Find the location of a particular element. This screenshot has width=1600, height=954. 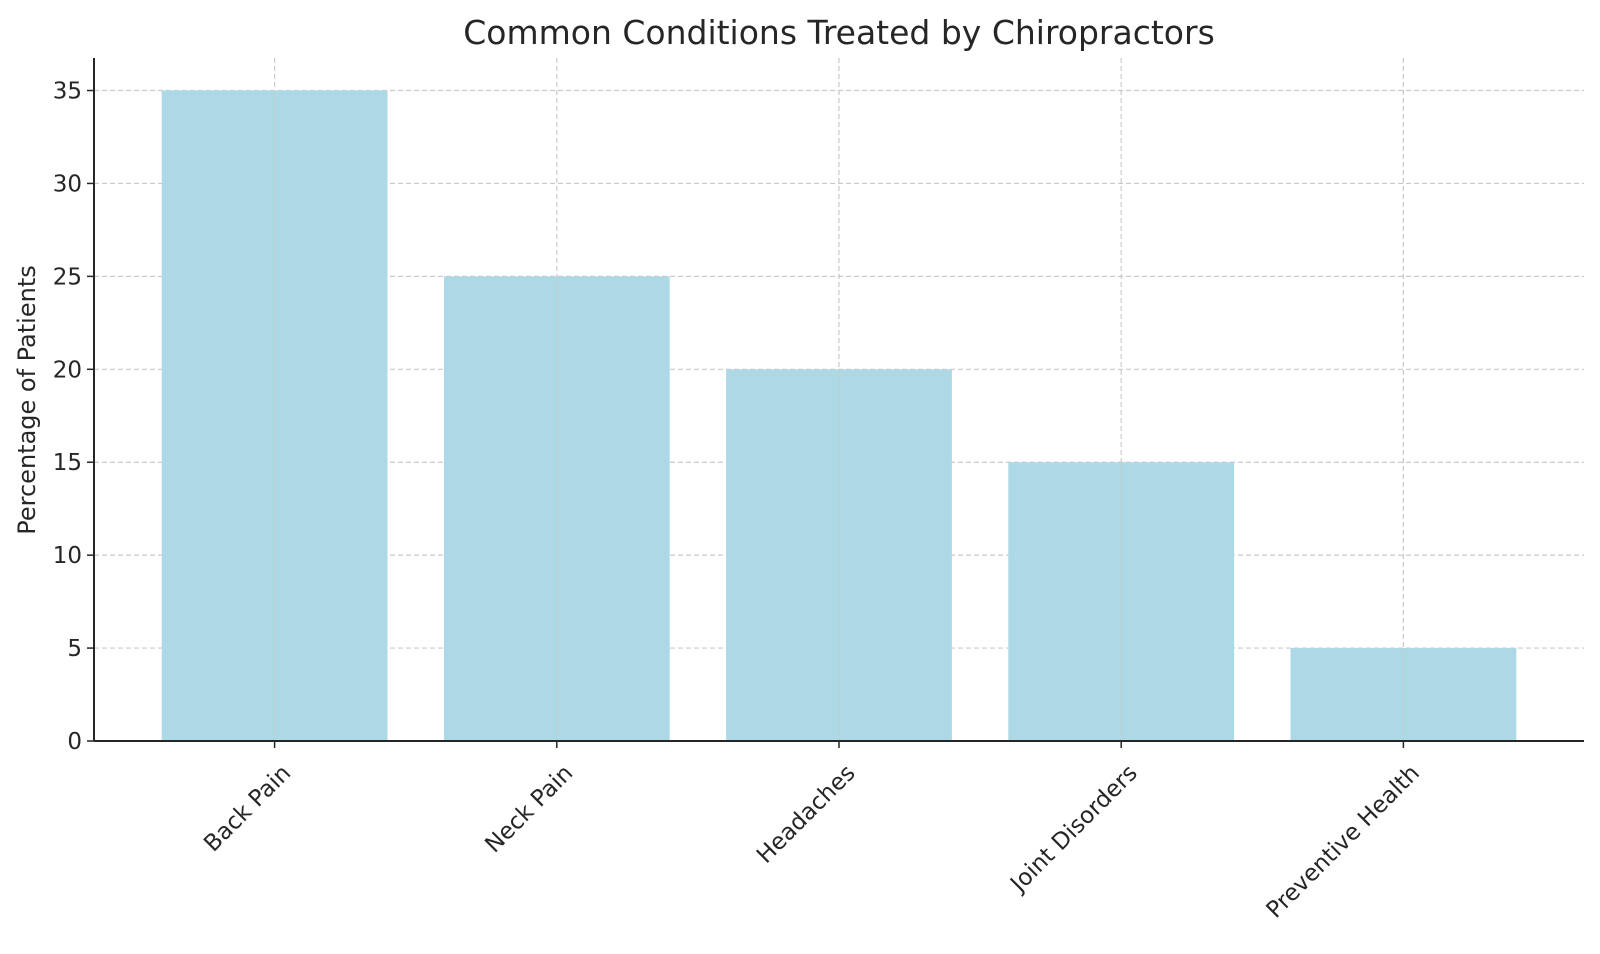

y-tick-label: 25 is located at coordinates (67, 277).